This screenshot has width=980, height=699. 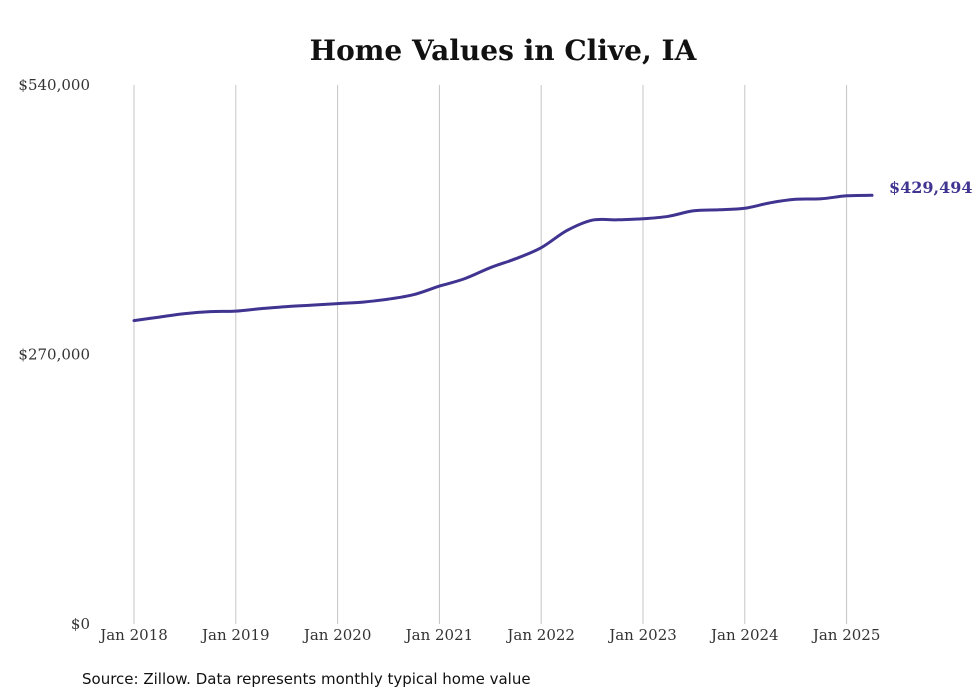 What do you see at coordinates (931, 187) in the screenshot?
I see `end-value-label: $429,494` at bounding box center [931, 187].